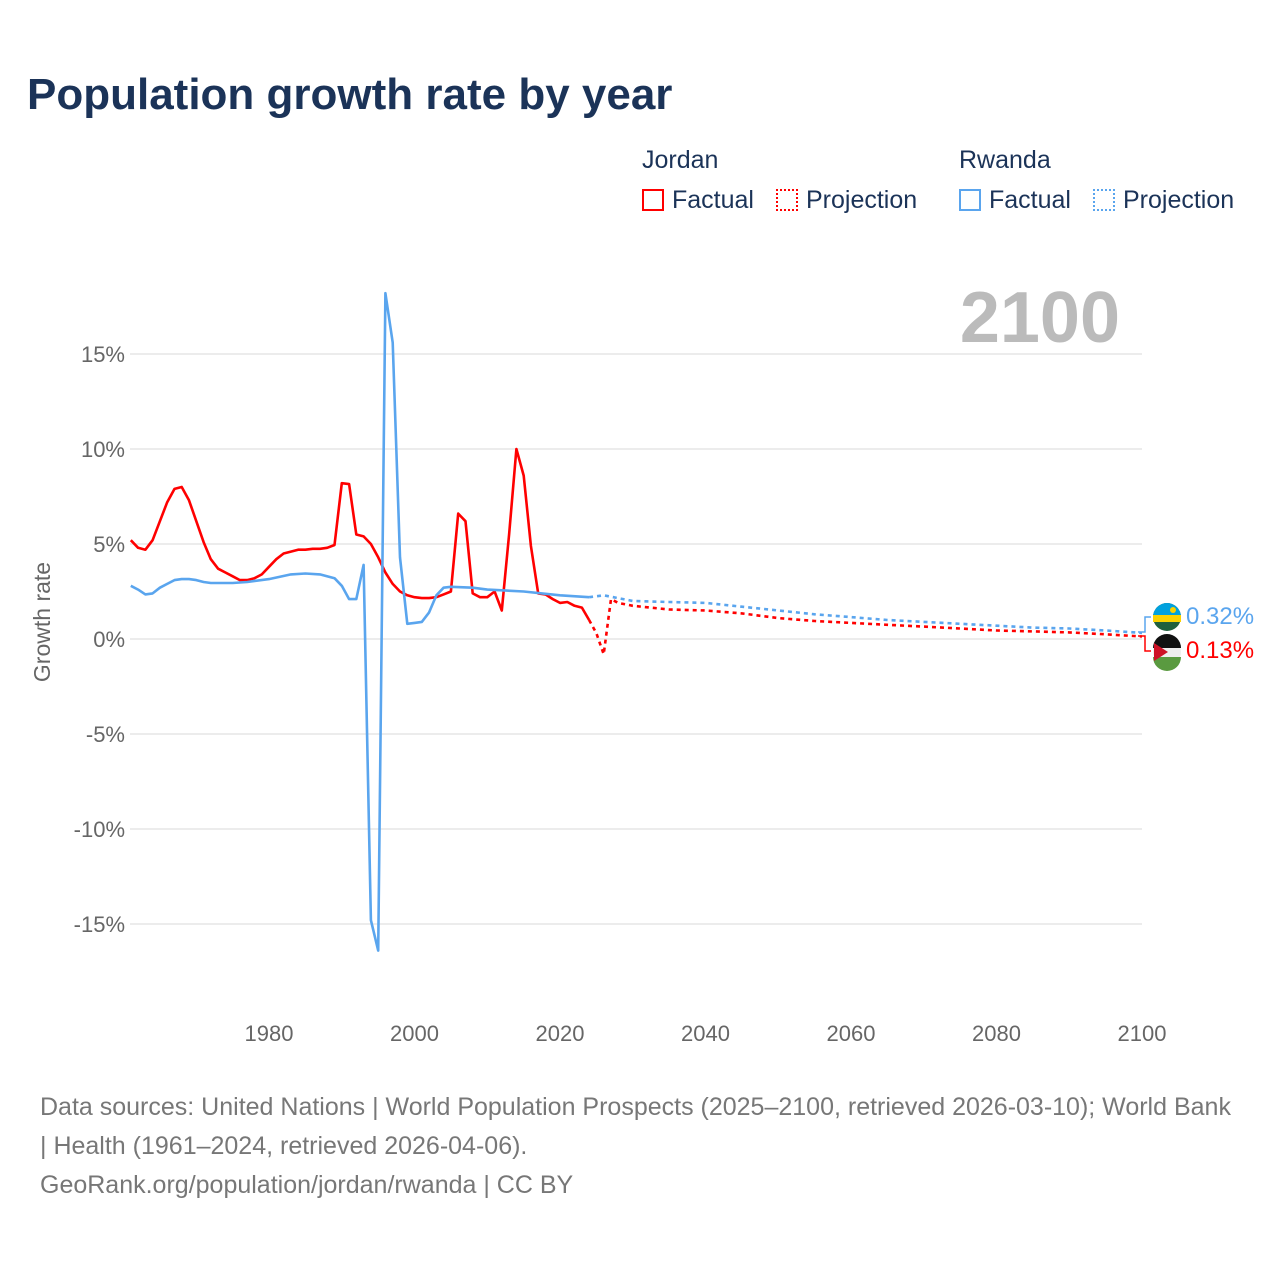  Describe the element at coordinates (1167, 641) in the screenshot. I see `jordan-flag-black` at that location.